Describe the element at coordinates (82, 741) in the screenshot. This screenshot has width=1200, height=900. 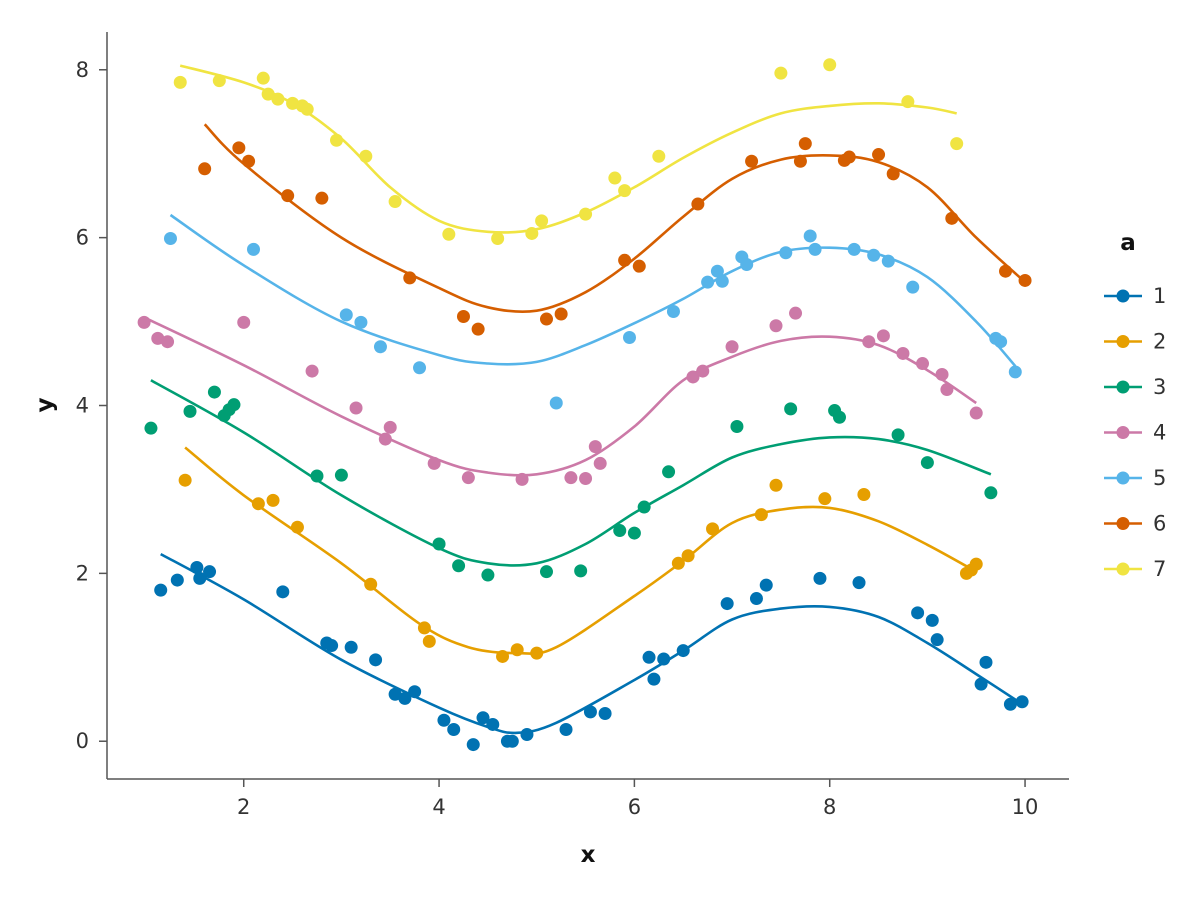
I see `y-tick-label: 0` at that location.